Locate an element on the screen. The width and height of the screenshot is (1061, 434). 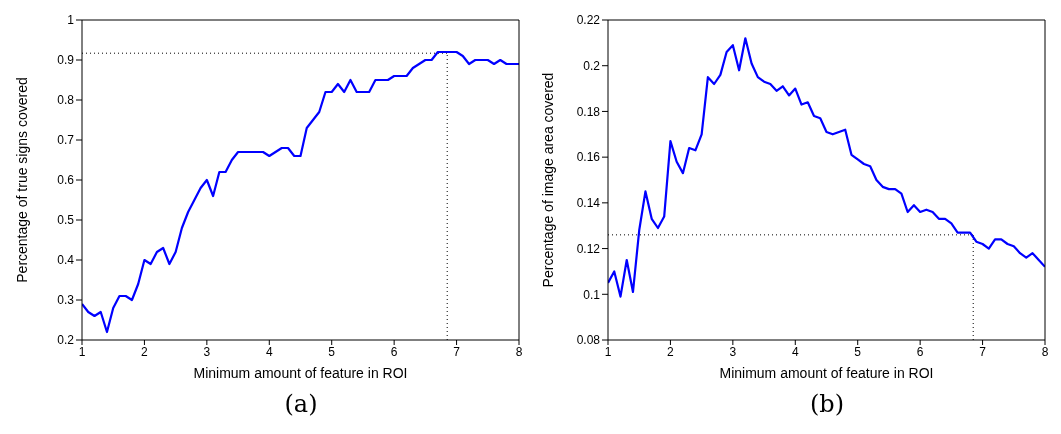
y-tick-label: 0.18 is located at coordinates (588, 111).